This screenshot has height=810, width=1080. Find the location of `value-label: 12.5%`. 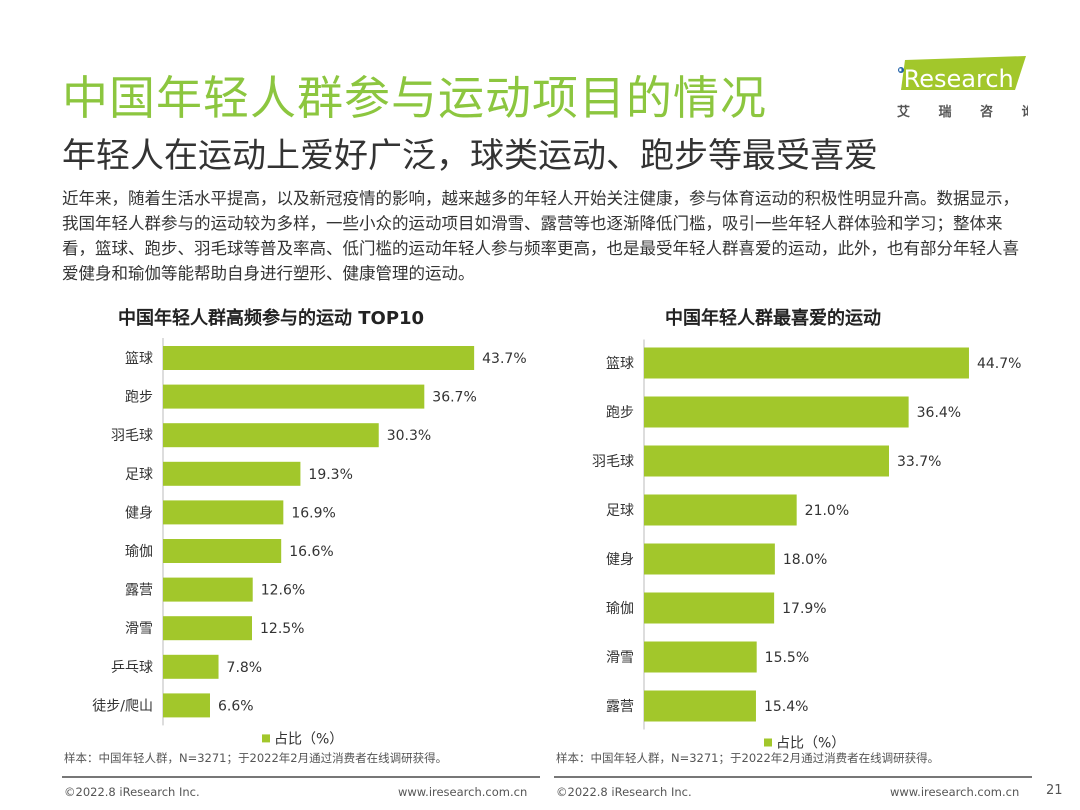

value-label: 12.5% is located at coordinates (282, 629).